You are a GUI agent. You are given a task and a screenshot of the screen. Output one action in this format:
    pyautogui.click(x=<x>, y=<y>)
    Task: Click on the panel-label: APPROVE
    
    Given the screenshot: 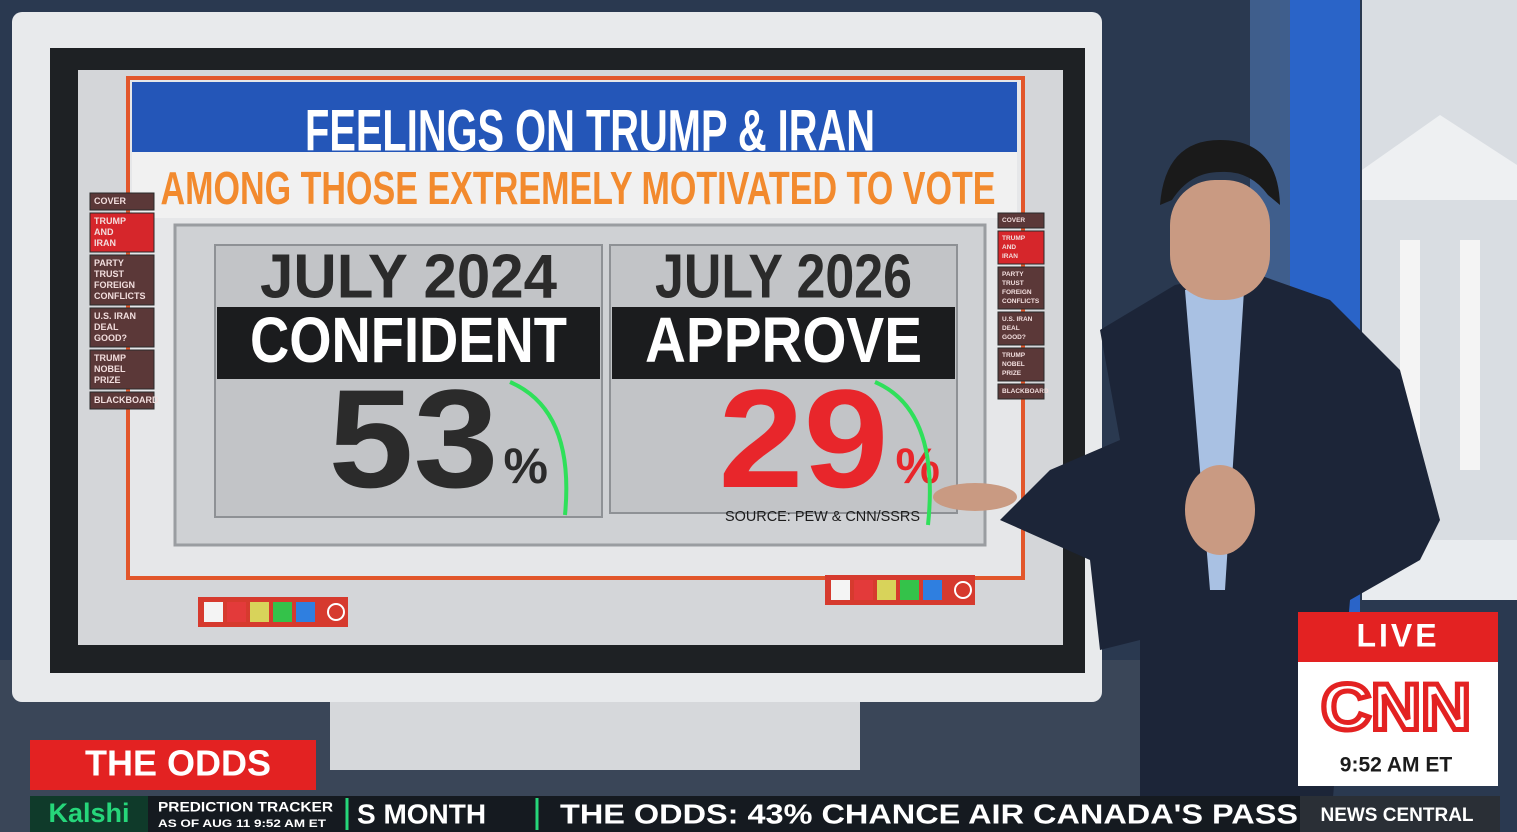 What is the action you would take?
    pyautogui.click(x=783, y=340)
    